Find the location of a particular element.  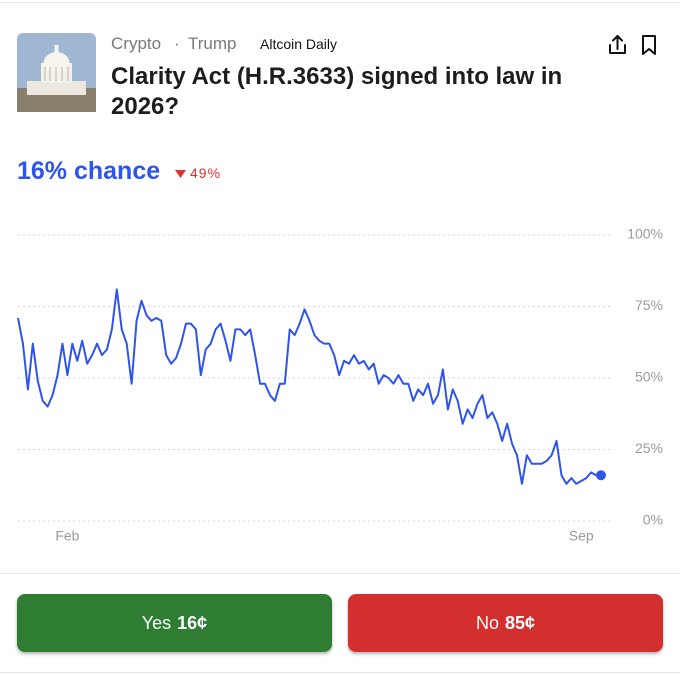

chance: 16% chance is located at coordinates (89, 171).